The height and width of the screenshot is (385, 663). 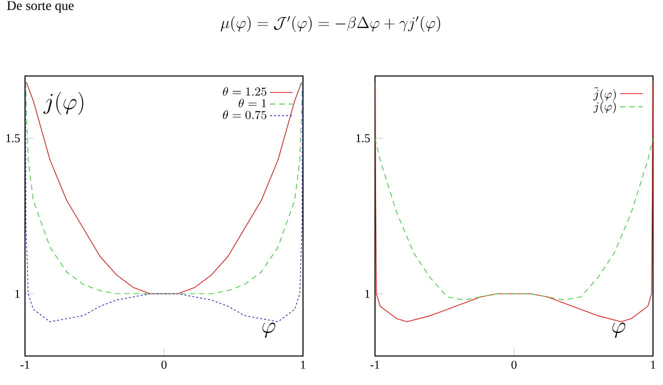 What do you see at coordinates (252, 103) in the screenshot?
I see `legend-label: $\theta = 1$` at bounding box center [252, 103].